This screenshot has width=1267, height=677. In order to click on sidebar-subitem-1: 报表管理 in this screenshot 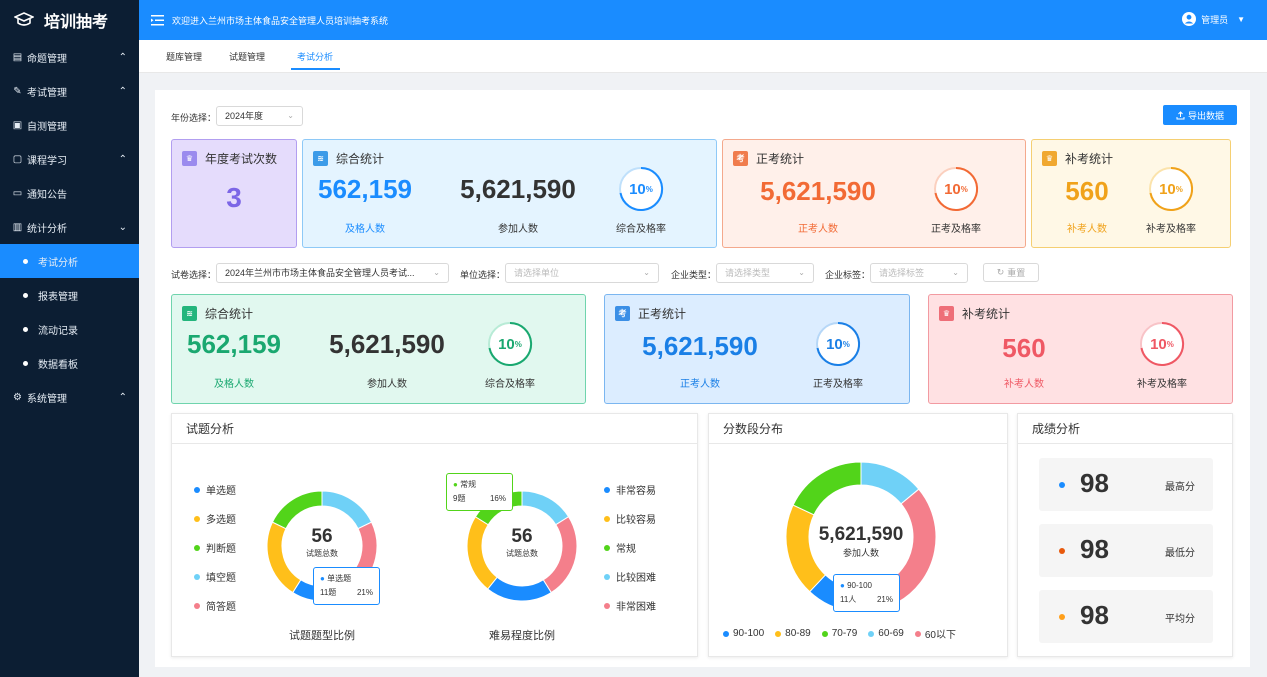, I will do `click(69, 295)`.